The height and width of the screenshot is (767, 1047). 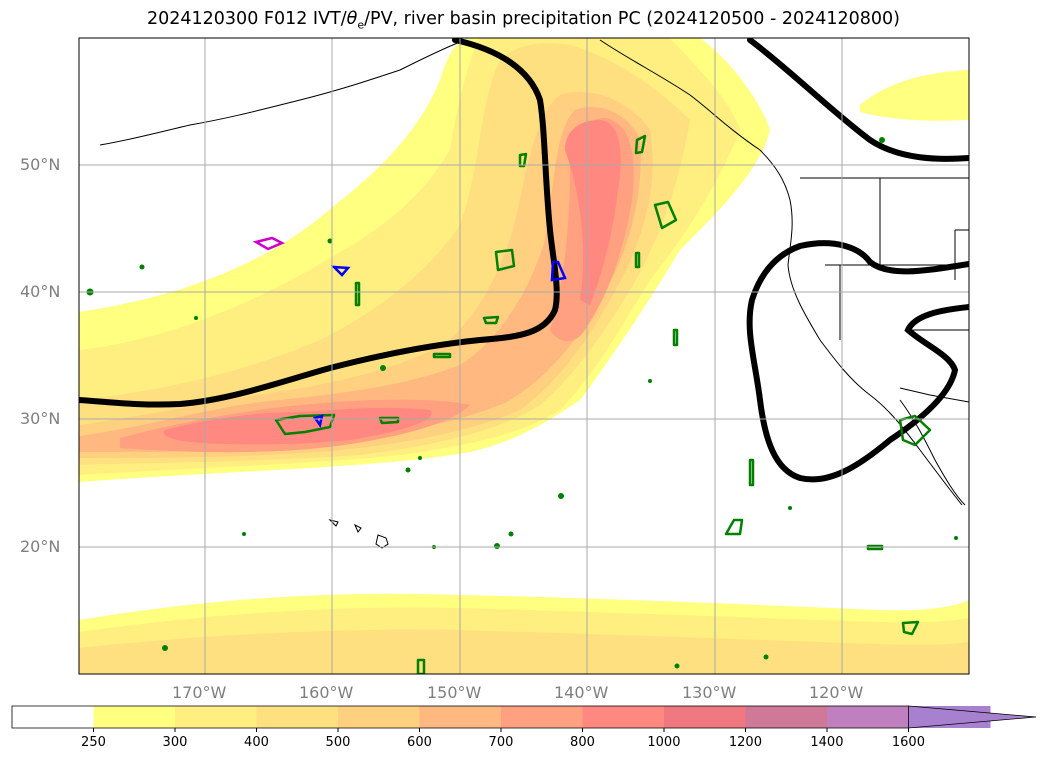 What do you see at coordinates (664, 742) in the screenshot?
I see `colorbar-tick-label: 1000` at bounding box center [664, 742].